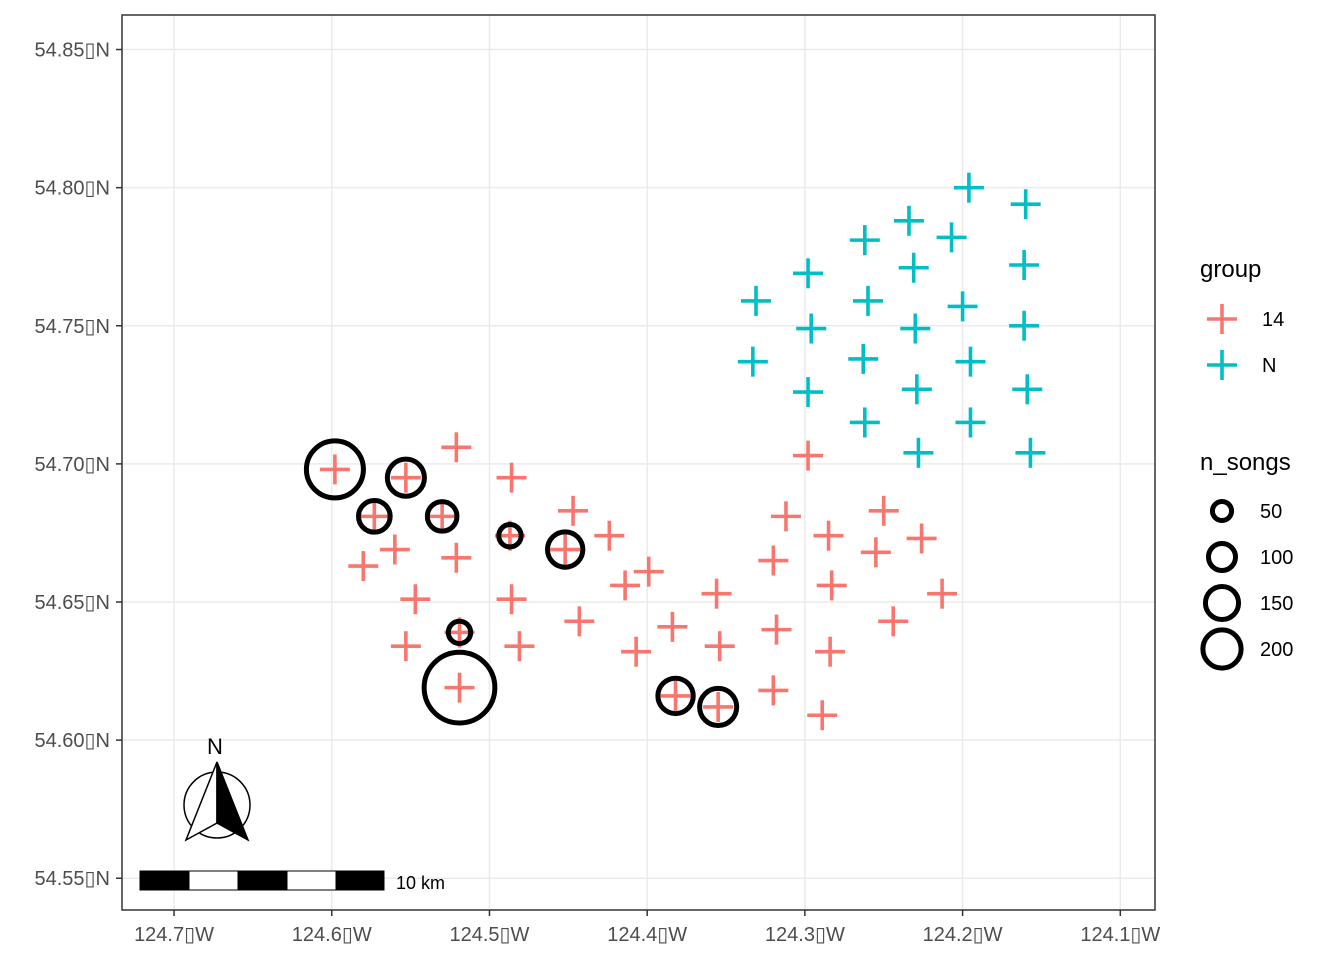 This screenshot has width=1344, height=960. I want to click on legend-group-label: 14, so click(1273, 320).